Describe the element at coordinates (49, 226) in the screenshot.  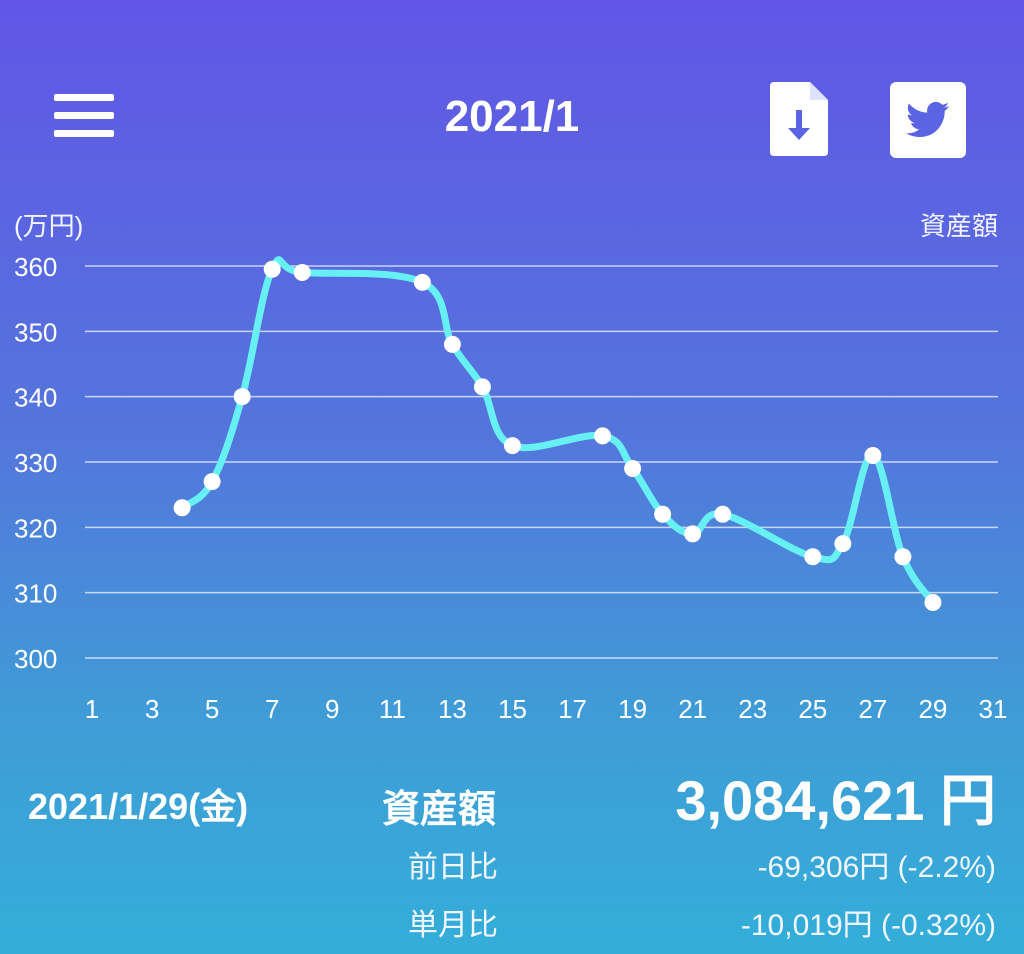
I see `y-axis-unit-label: (万円)` at that location.